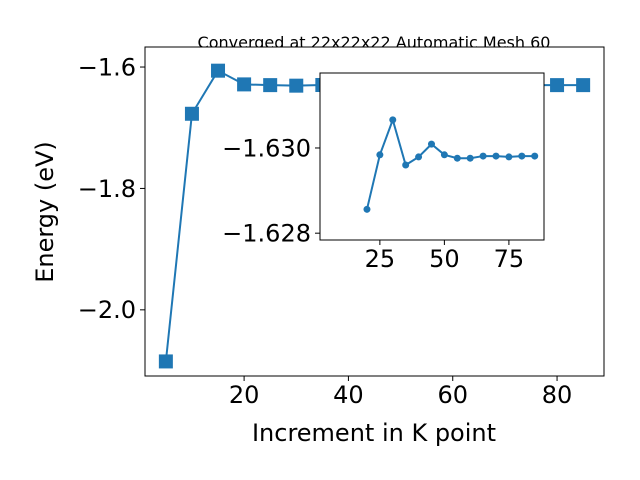  What do you see at coordinates (244, 395) in the screenshot?
I see `x-tick-label: 20` at bounding box center [244, 395].